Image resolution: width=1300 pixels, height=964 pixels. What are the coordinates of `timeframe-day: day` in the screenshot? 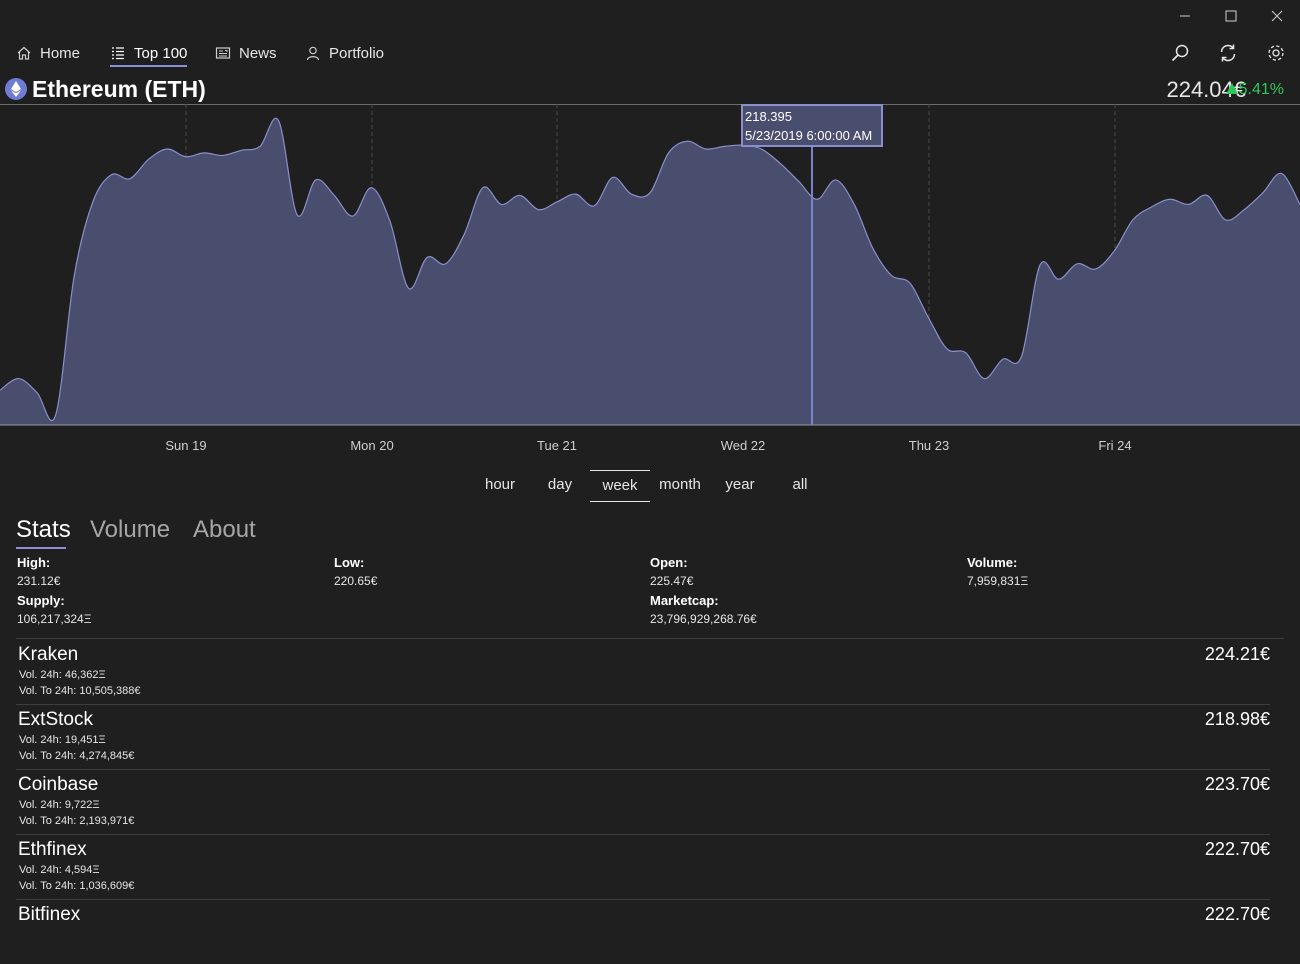 It's located at (560, 484).